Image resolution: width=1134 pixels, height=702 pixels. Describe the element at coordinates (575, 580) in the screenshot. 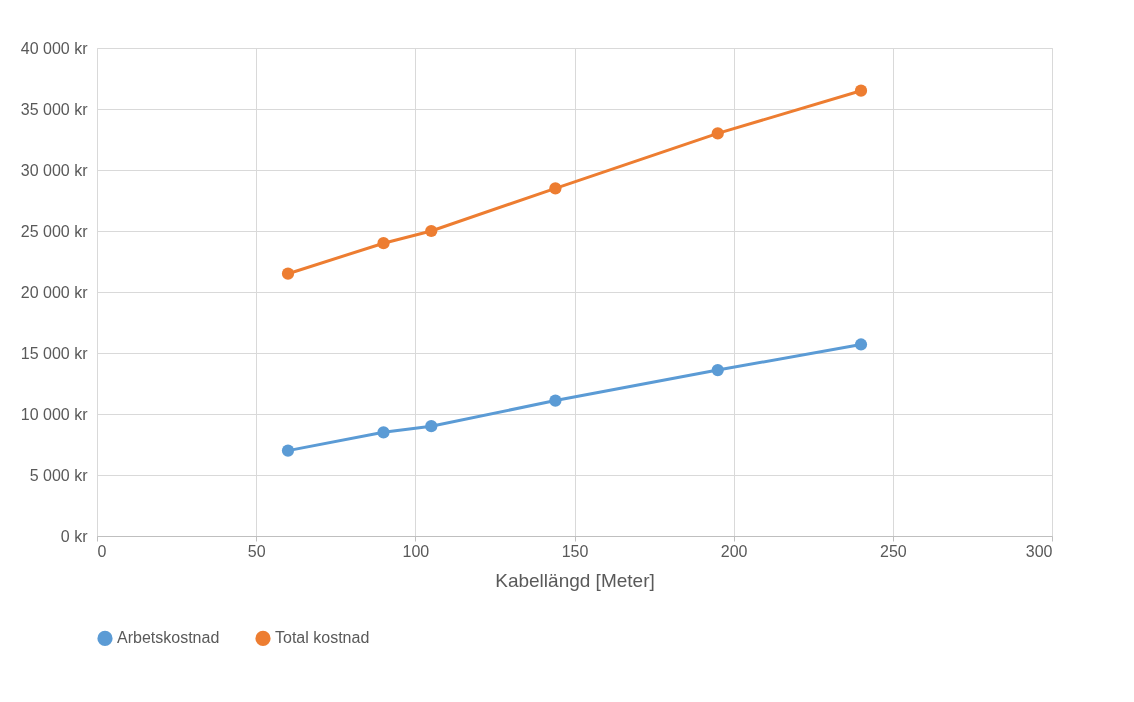

I see `x-axis-title: Kabellängd [Meter]` at that location.